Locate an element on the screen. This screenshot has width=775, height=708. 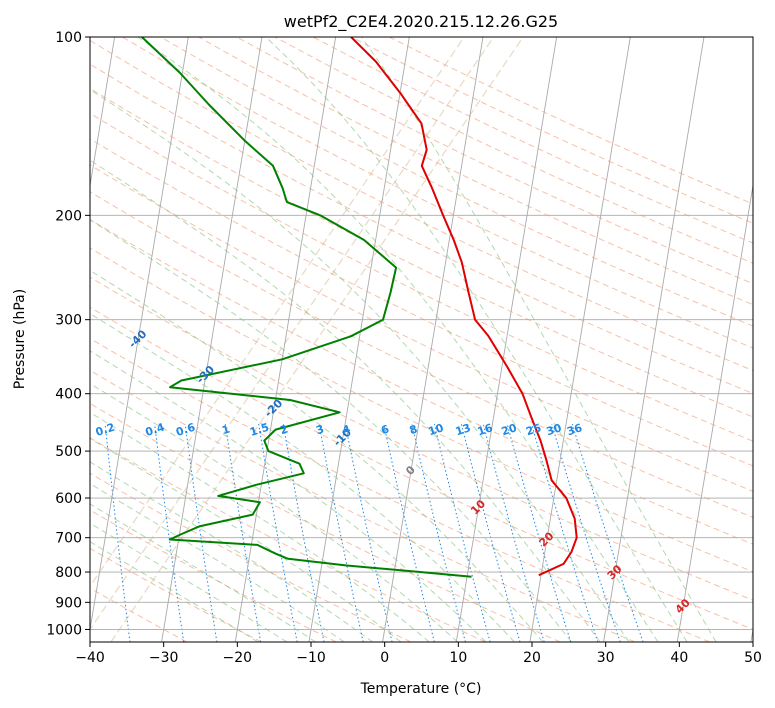
x-axis-label: Temperature (°C) is located at coordinates (421, 689).